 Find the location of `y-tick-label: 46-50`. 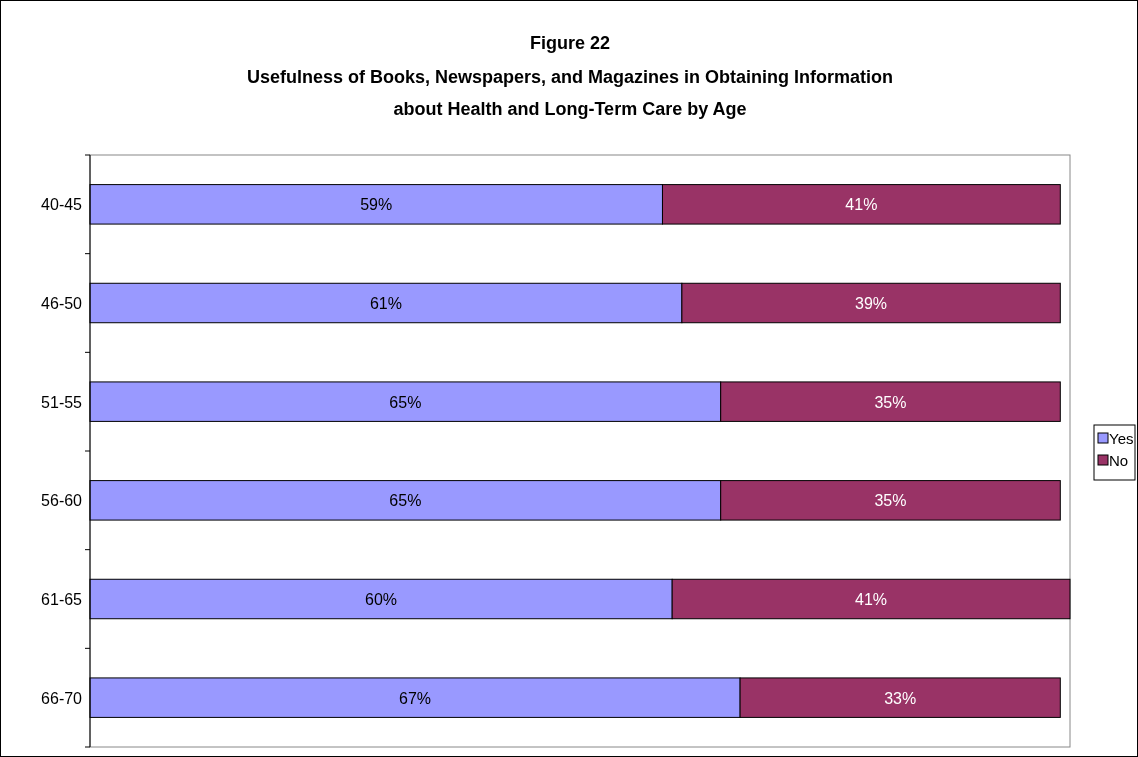

y-tick-label: 46-50 is located at coordinates (62, 303).